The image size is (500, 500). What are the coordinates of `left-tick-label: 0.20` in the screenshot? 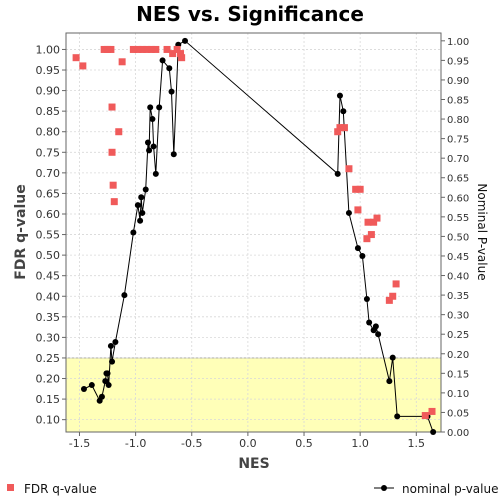 It's located at (48, 379).